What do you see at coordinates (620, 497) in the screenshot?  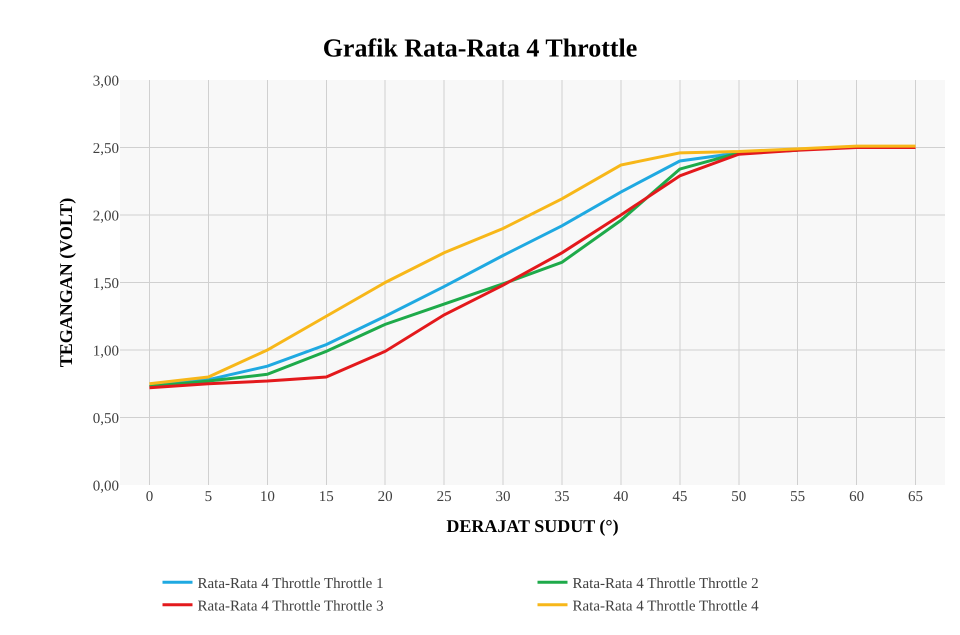 I see `x-tick-label: 40` at bounding box center [620, 497].